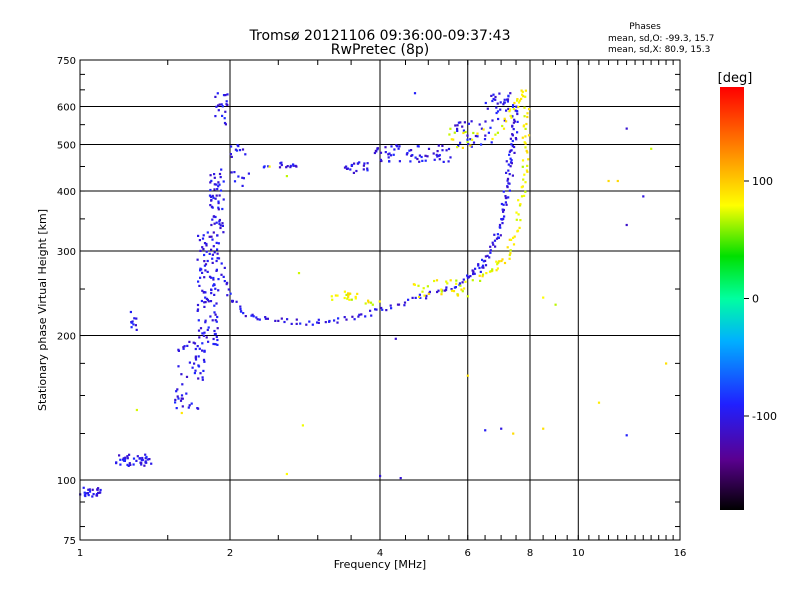 The height and width of the screenshot is (600, 800). I want to click on y-tick-label: 100, so click(66, 481).